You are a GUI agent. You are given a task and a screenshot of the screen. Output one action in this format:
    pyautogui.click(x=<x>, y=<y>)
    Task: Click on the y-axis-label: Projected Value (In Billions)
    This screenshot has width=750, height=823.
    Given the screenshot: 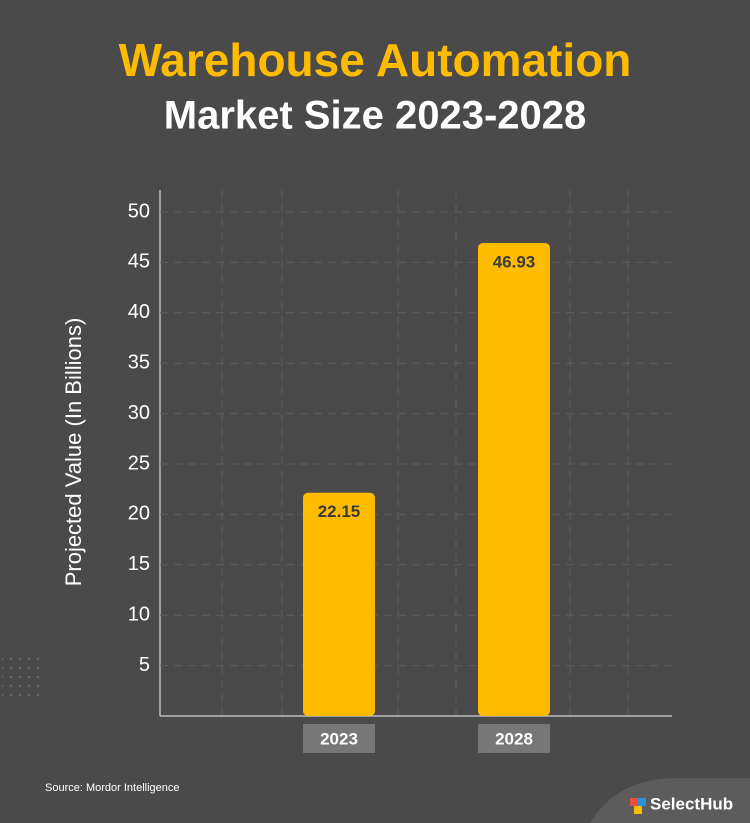 What is the action you would take?
    pyautogui.click(x=73, y=452)
    